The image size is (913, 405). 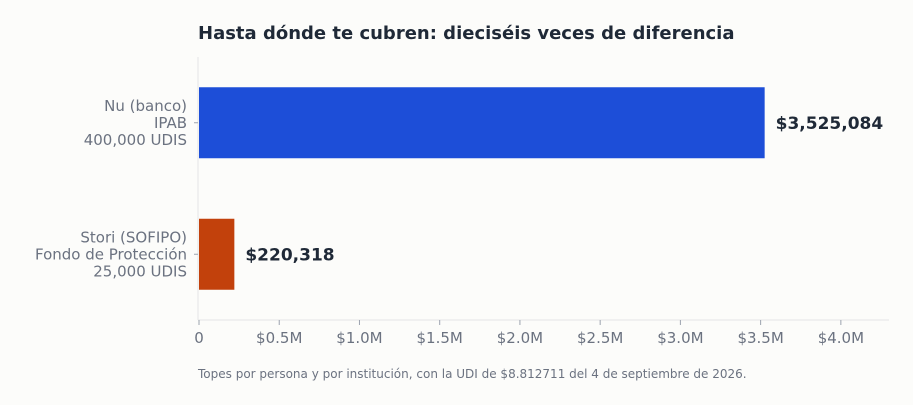 I want to click on category-label-1-0: Stori (SOFIPO), so click(x=133, y=237).